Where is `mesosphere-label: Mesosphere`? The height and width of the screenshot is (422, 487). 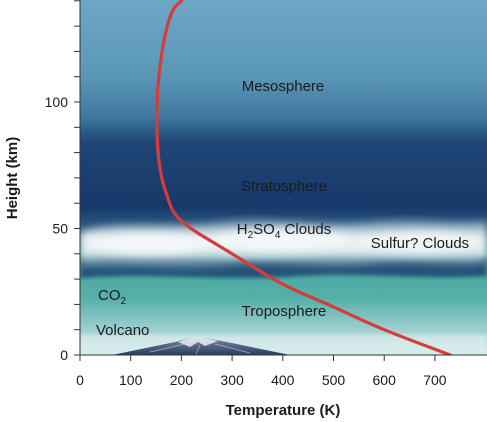 mesosphere-label: Mesosphere is located at coordinates (283, 86).